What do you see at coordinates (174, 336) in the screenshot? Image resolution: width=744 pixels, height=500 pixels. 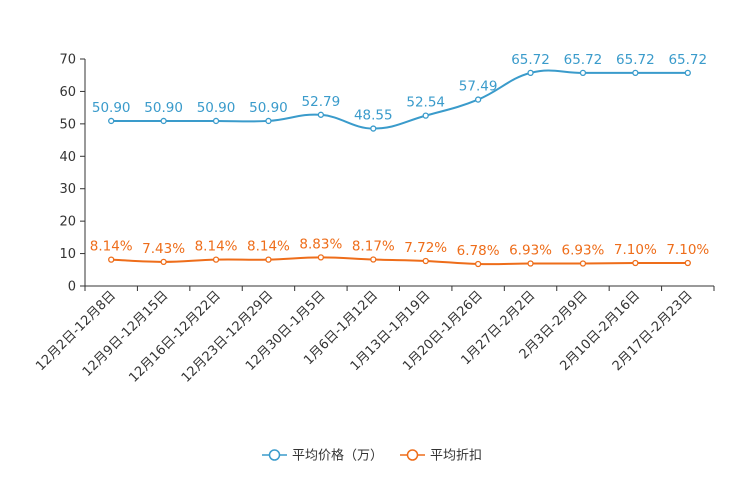 I see `x-tick-label: 12月16日-12月22日` at bounding box center [174, 336].